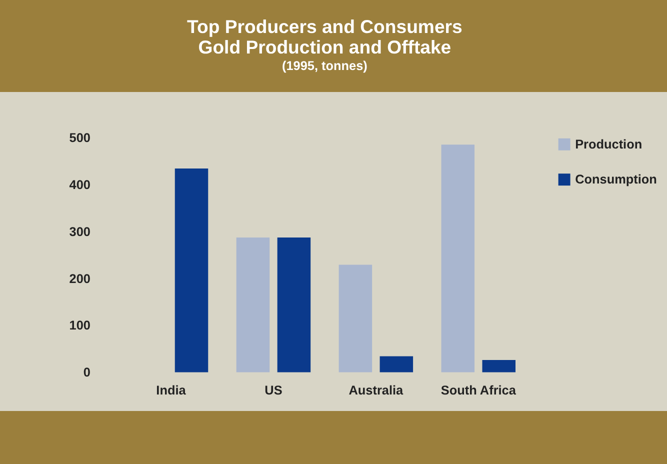  Describe the element at coordinates (79, 184) in the screenshot. I see `y-tick-label: 400` at that location.